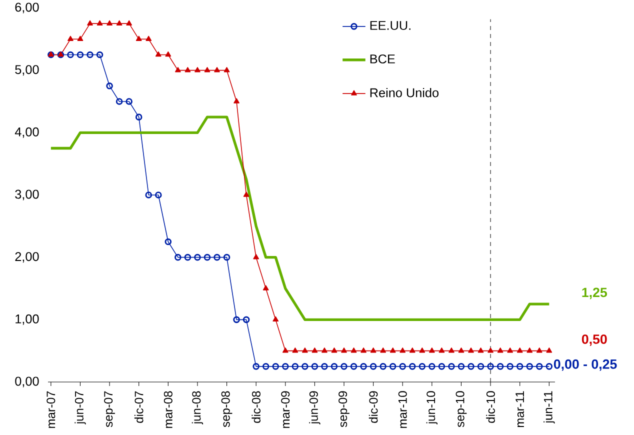 The width and height of the screenshot is (634, 435). What do you see at coordinates (27, 70) in the screenshot?
I see `y-tick-label: 5,00` at bounding box center [27, 70].